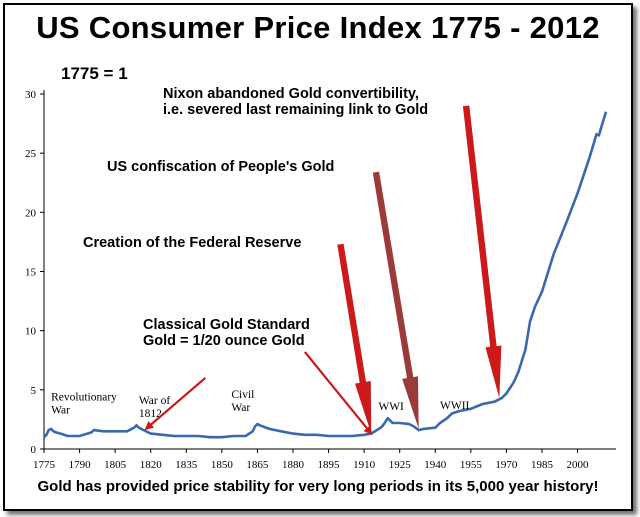 The height and width of the screenshot is (517, 640). Describe the element at coordinates (154, 401) in the screenshot. I see `event-label-line: War of` at that location.